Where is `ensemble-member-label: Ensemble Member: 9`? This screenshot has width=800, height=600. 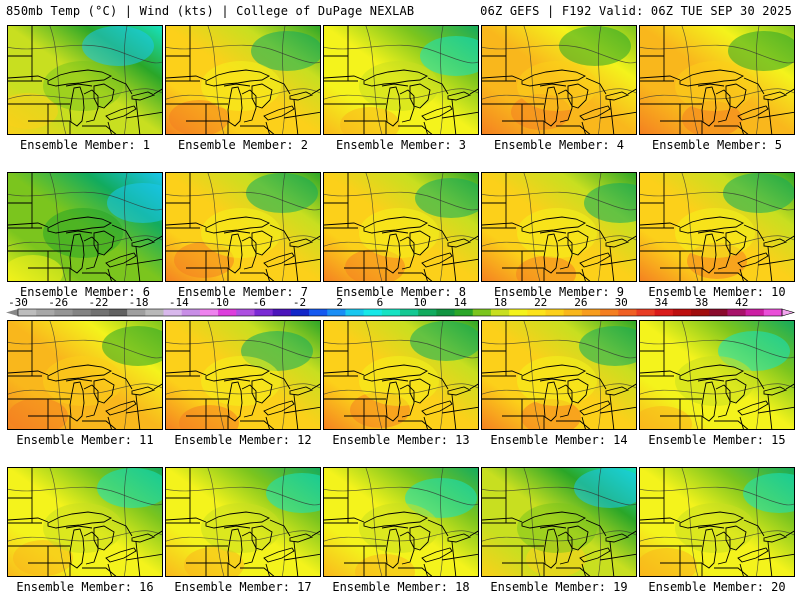
ensemble-member-label: Ensemble Member: 9 is located at coordinates (559, 292).